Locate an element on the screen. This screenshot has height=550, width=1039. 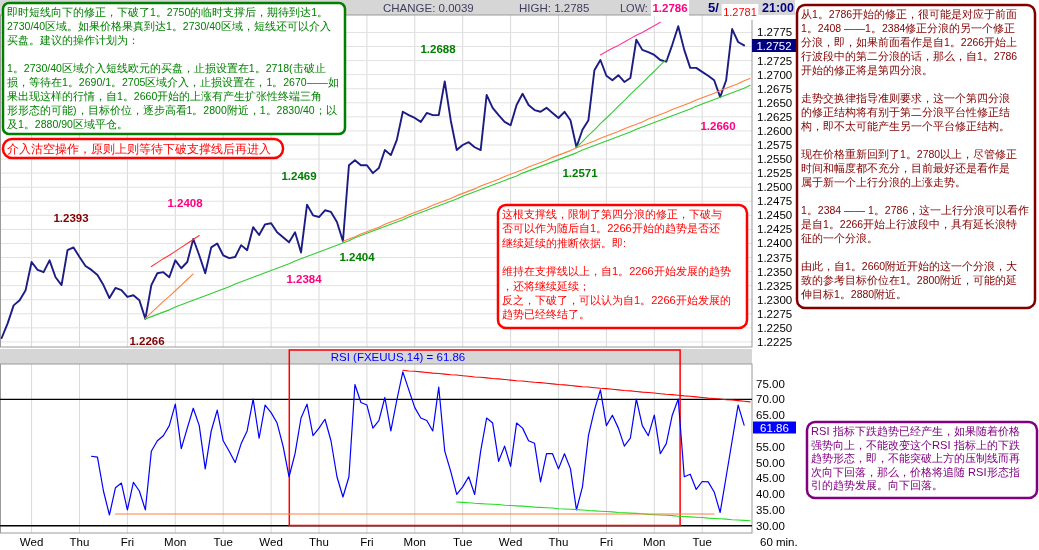
y-tick-label: 35.00 is located at coordinates (770, 509).